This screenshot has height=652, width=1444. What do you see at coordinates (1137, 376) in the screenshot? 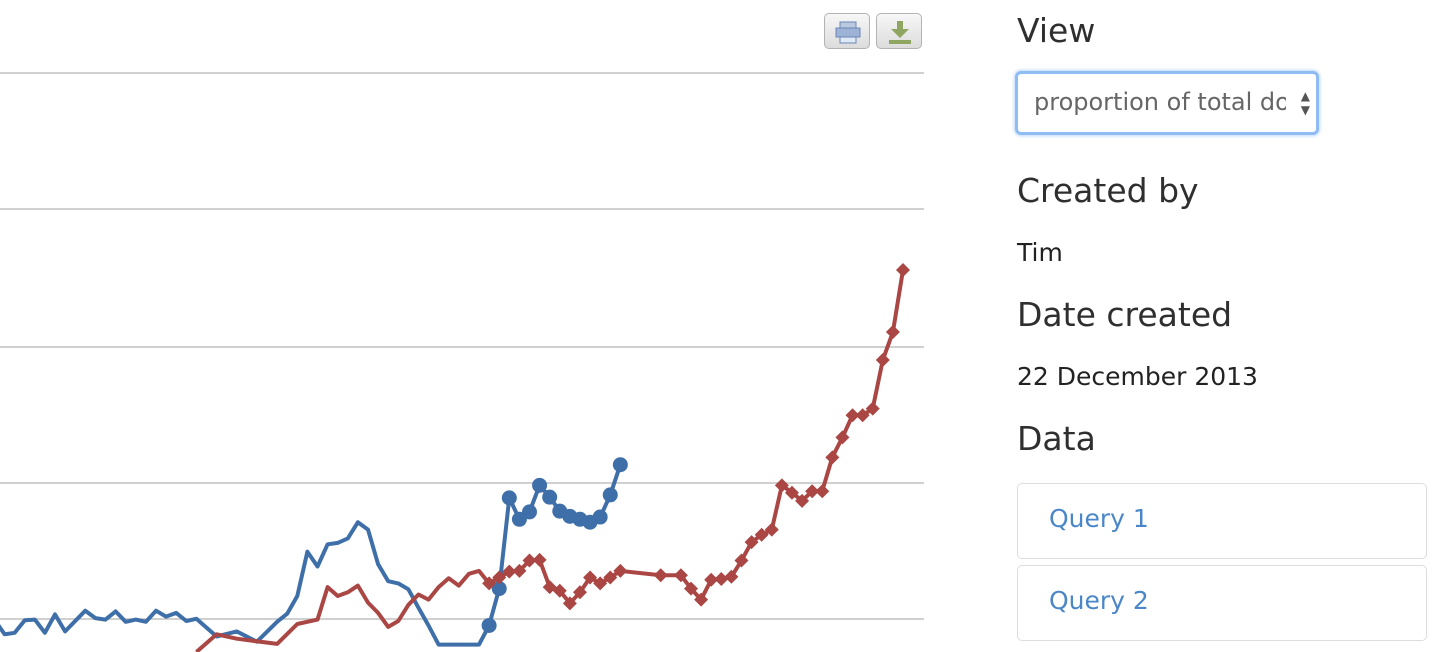
I see `date-created-value: 22 December 2013` at bounding box center [1137, 376].